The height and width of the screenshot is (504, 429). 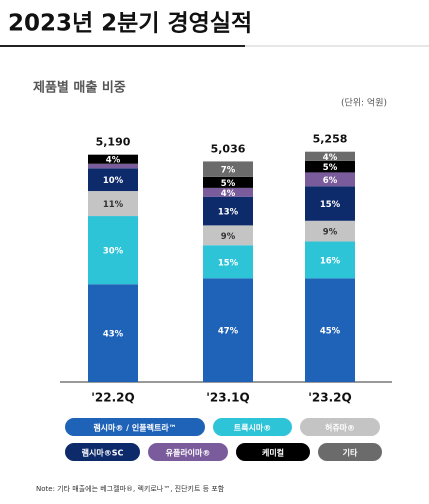 I want to click on segment-label: 13%, so click(x=228, y=213).